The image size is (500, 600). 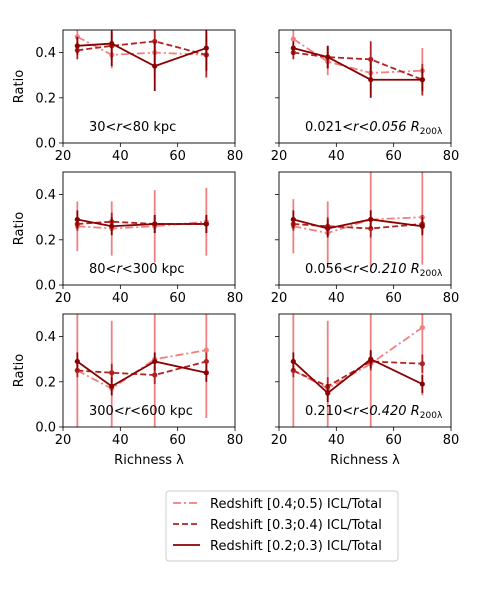 I want to click on annotation-part: 80<, so click(x=102, y=269).